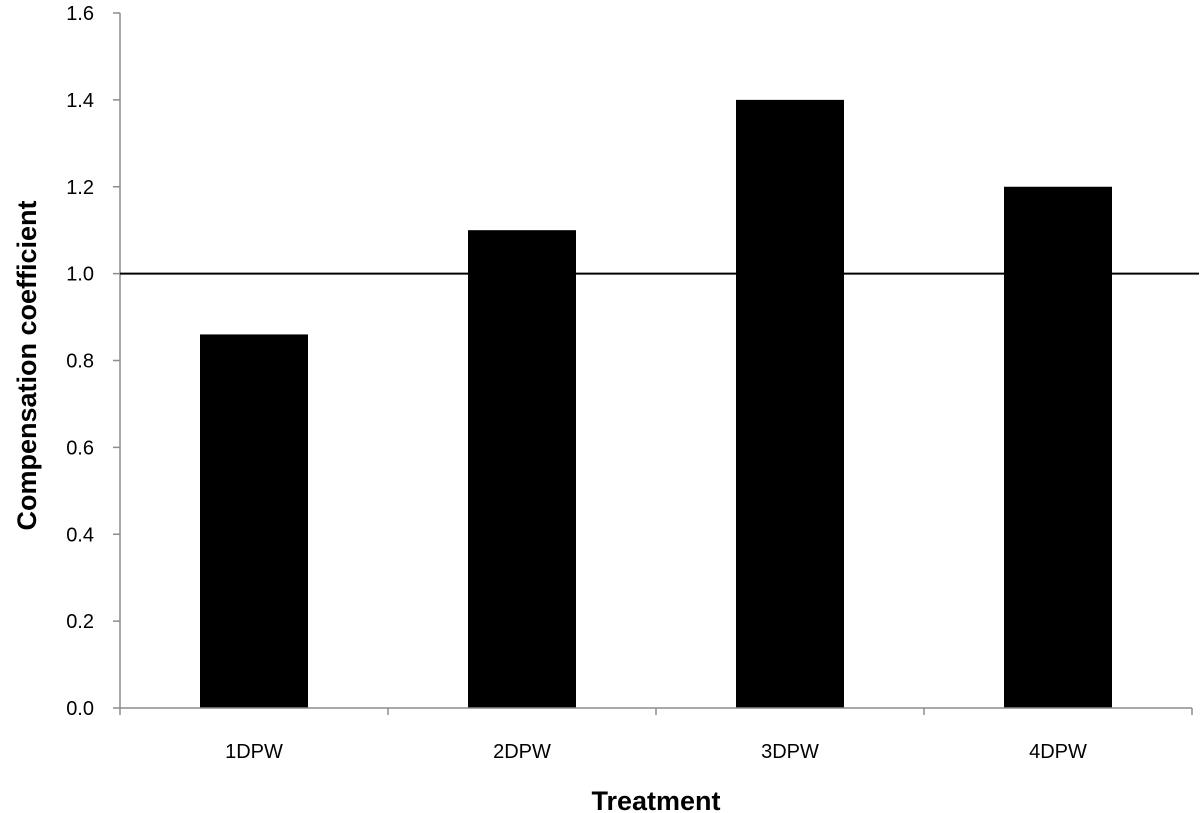  Describe the element at coordinates (80, 275) in the screenshot. I see `y-tick-label: 1.0` at that location.